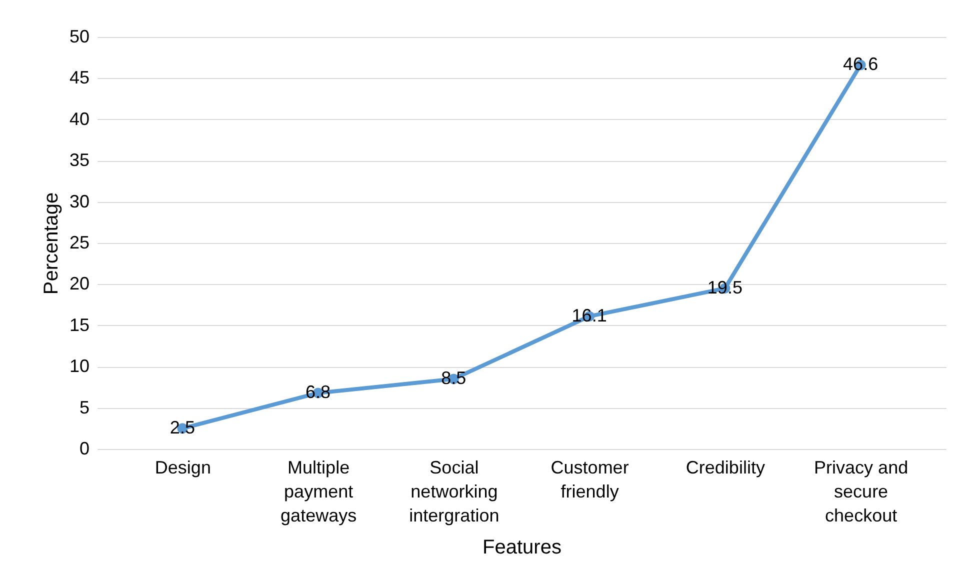  What do you see at coordinates (318, 492) in the screenshot?
I see `x-tick-label: Multiple payment gateways` at bounding box center [318, 492].